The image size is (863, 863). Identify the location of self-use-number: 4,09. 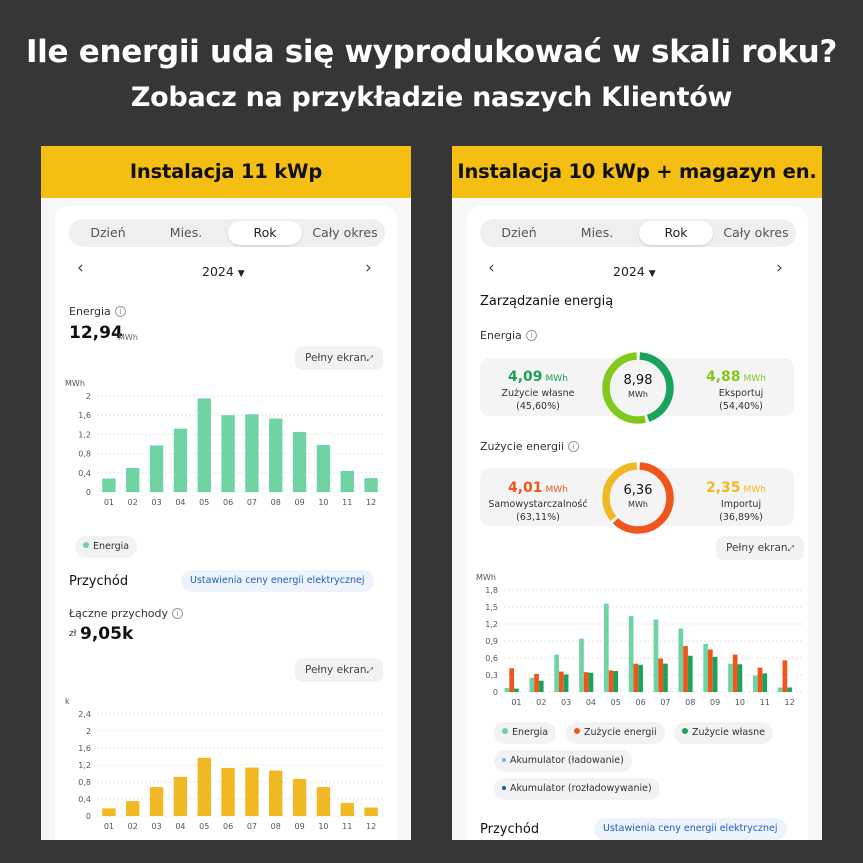
(525, 377).